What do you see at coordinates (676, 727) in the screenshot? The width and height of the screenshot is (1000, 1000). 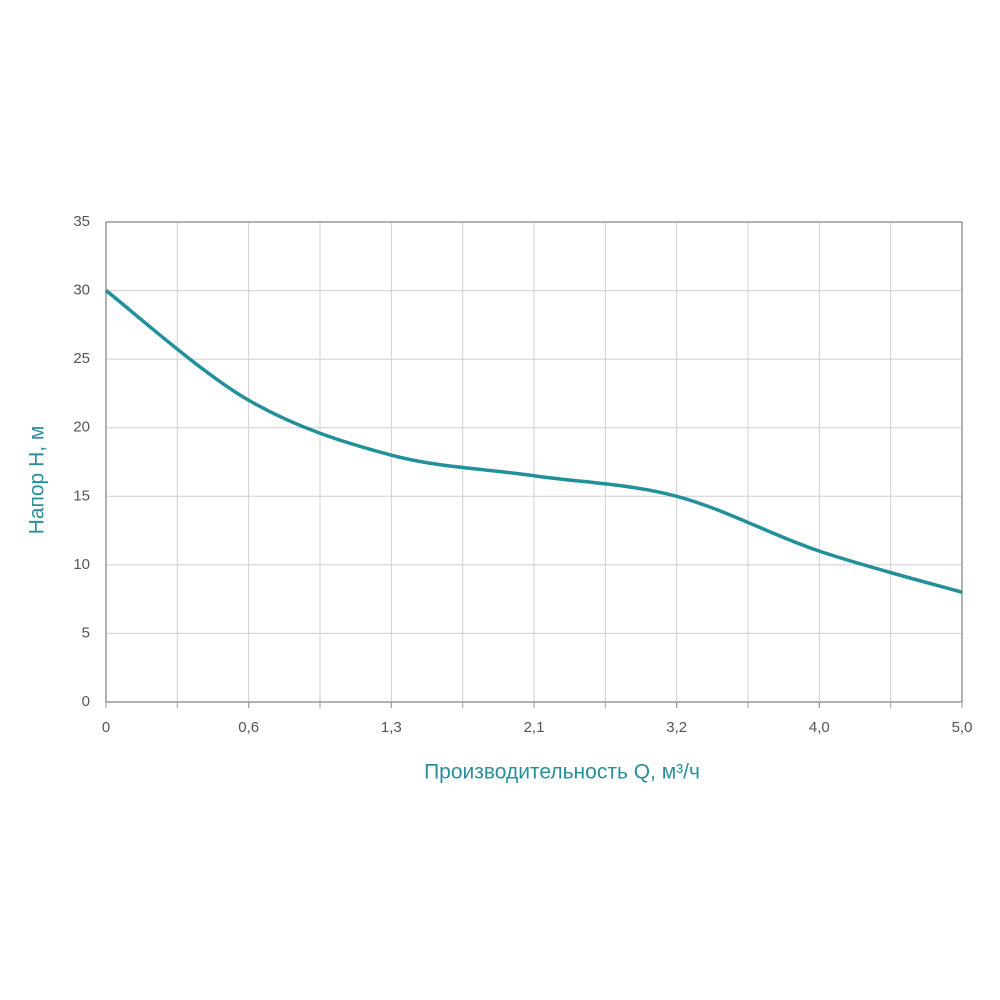 I see `x-tick-label: 3,2` at bounding box center [676, 727].